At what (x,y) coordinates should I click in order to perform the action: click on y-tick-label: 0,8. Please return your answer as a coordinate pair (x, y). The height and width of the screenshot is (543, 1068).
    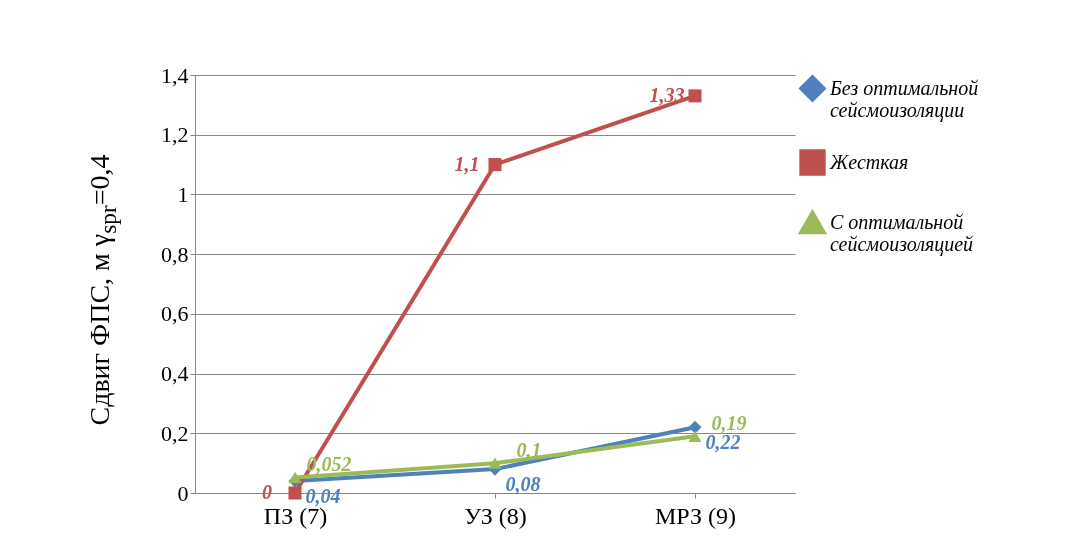
    Looking at the image, I should click on (175, 254).